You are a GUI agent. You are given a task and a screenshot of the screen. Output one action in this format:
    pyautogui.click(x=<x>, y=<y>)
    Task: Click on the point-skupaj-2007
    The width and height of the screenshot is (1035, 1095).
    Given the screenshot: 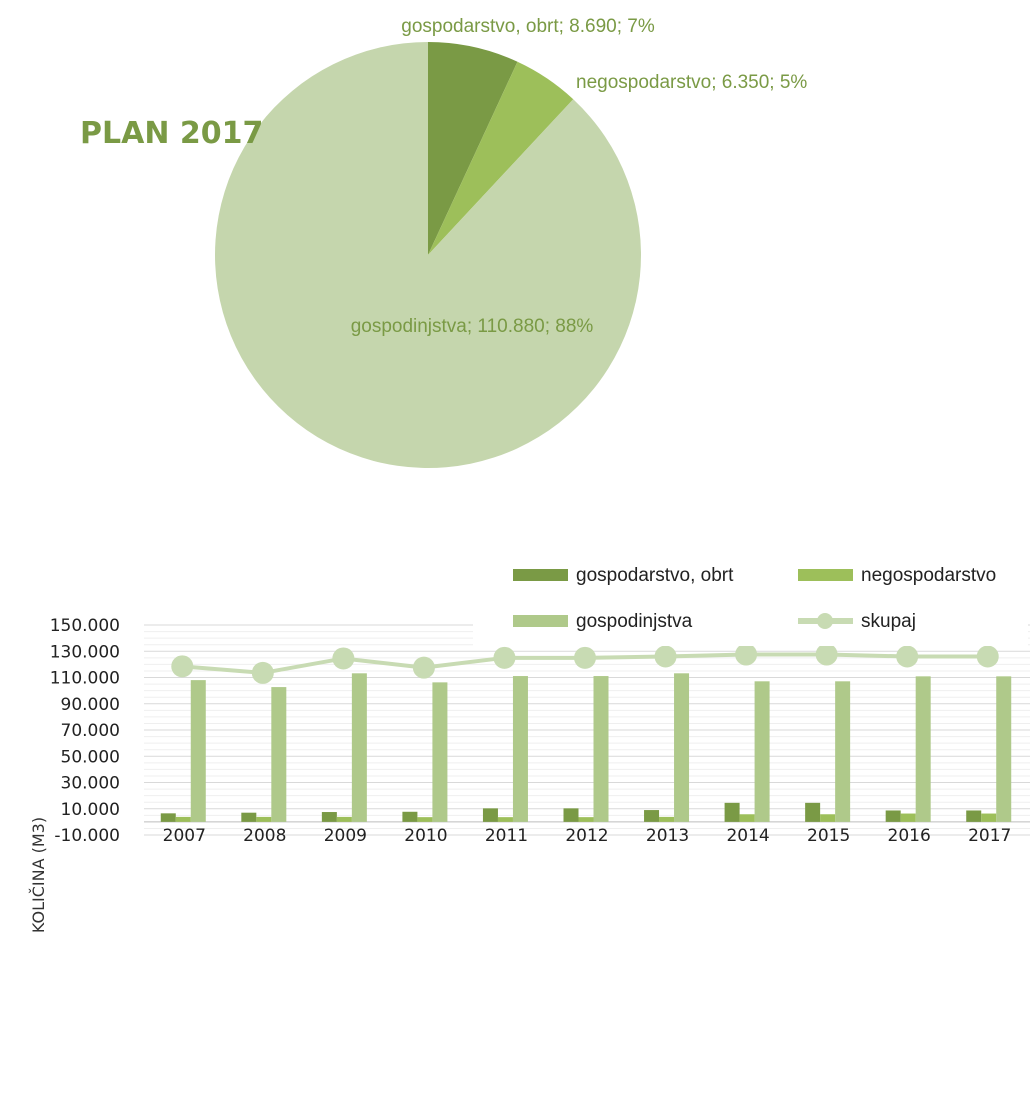 What is the action you would take?
    pyautogui.click(x=182, y=666)
    